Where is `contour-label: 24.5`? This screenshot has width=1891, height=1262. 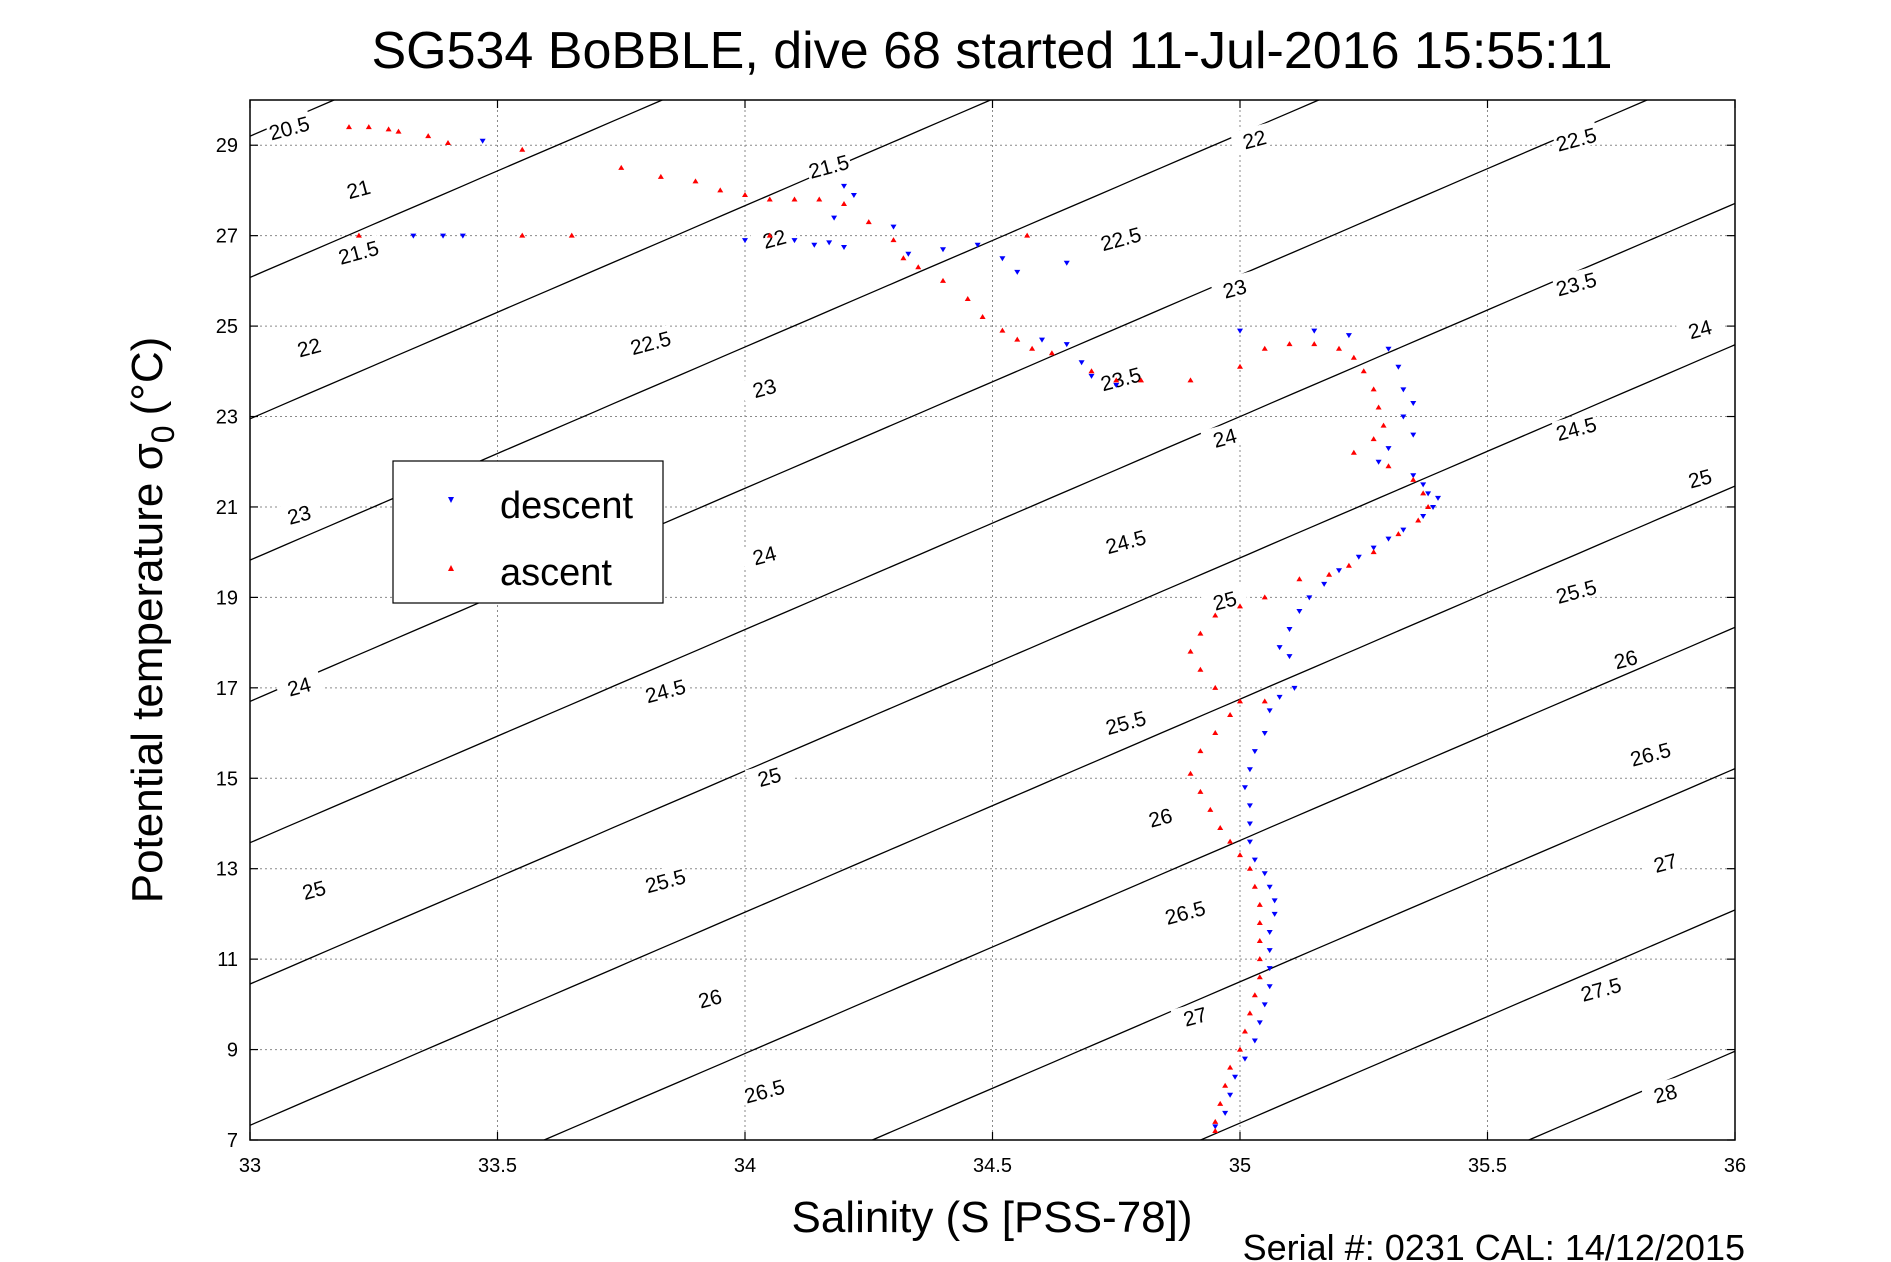
contour-label: 24.5 is located at coordinates (665, 691).